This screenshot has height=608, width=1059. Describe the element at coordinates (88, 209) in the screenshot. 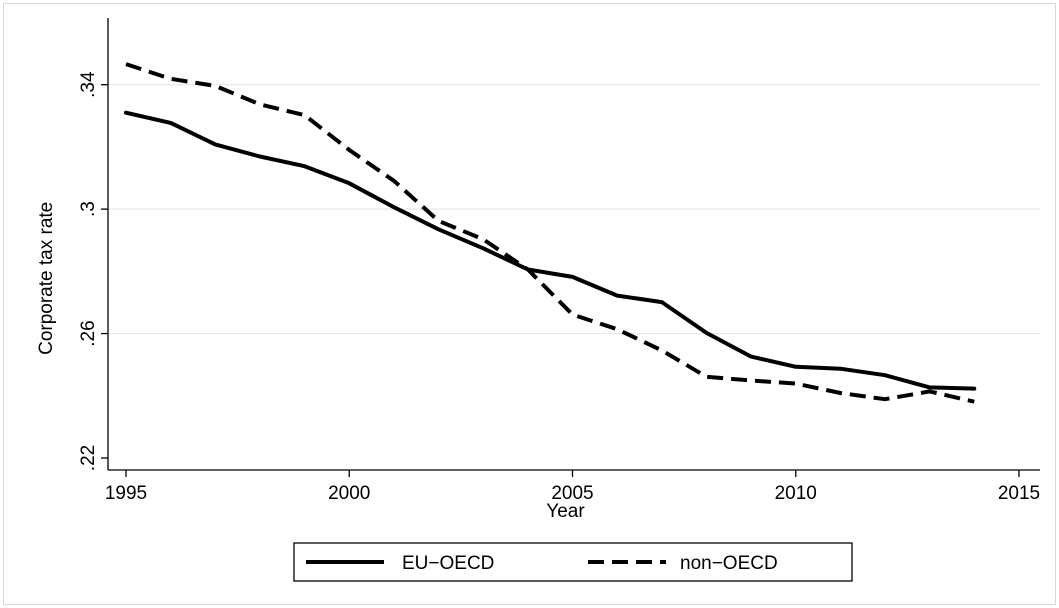

I see `y-tick-label: .3` at that location.